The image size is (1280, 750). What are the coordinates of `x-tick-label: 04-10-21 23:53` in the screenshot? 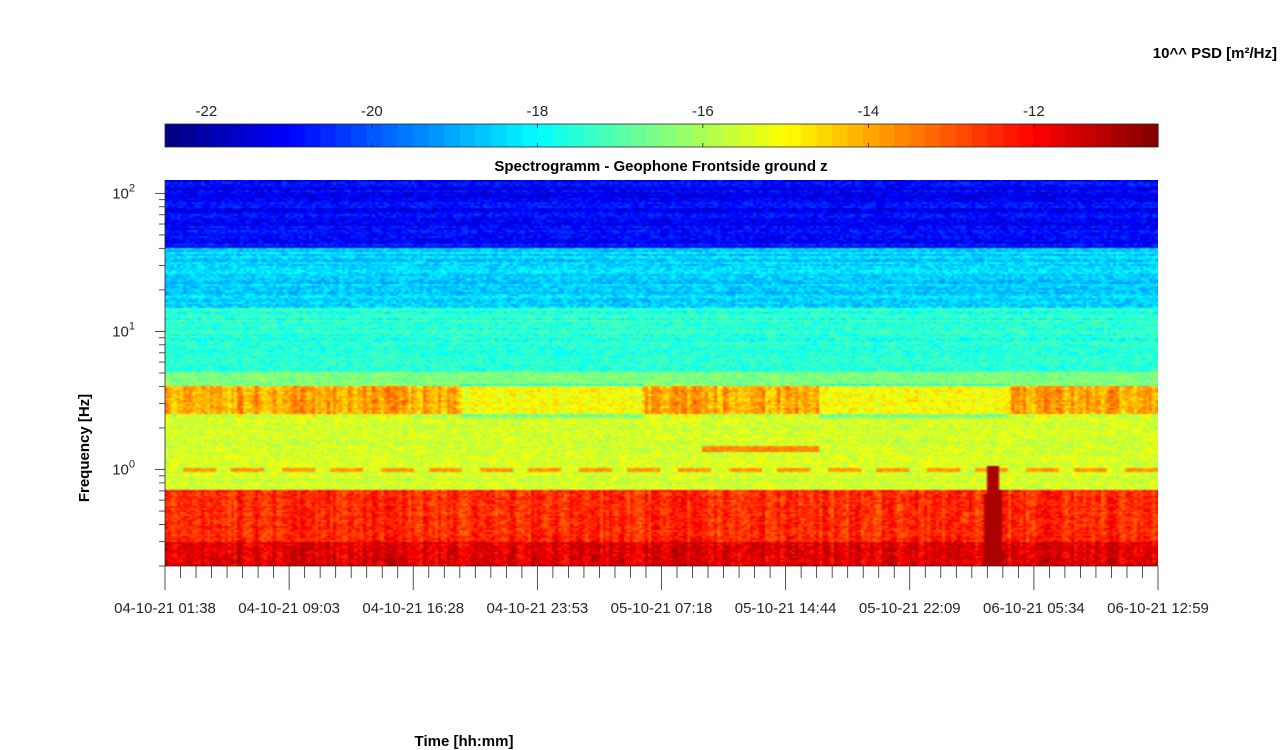 It's located at (538, 608).